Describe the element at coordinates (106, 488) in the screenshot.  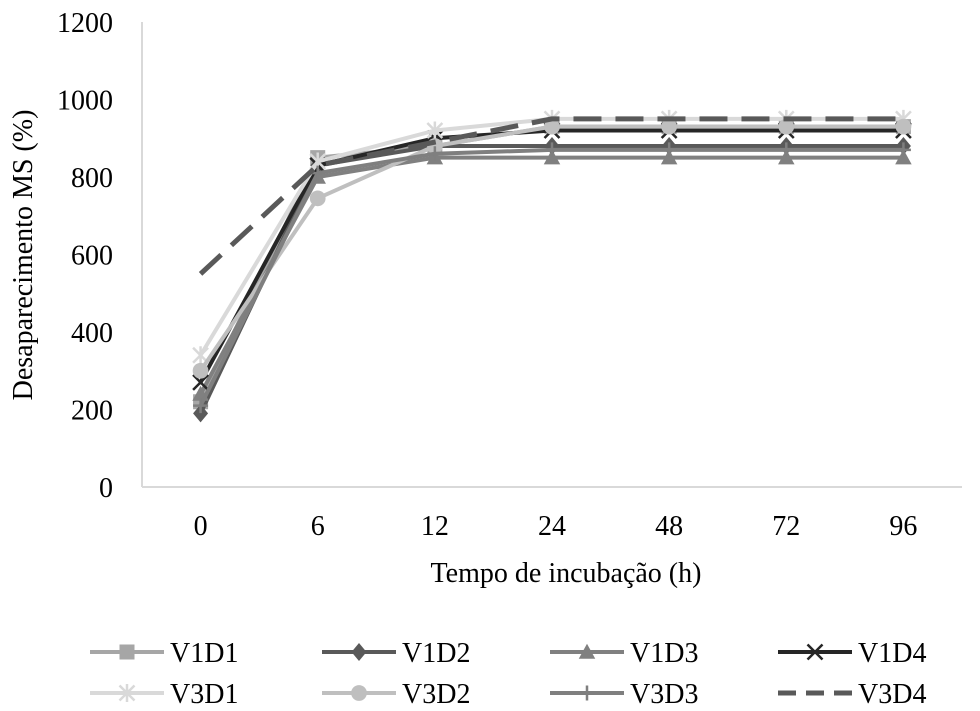
I see `y-tick-label: 0` at that location.